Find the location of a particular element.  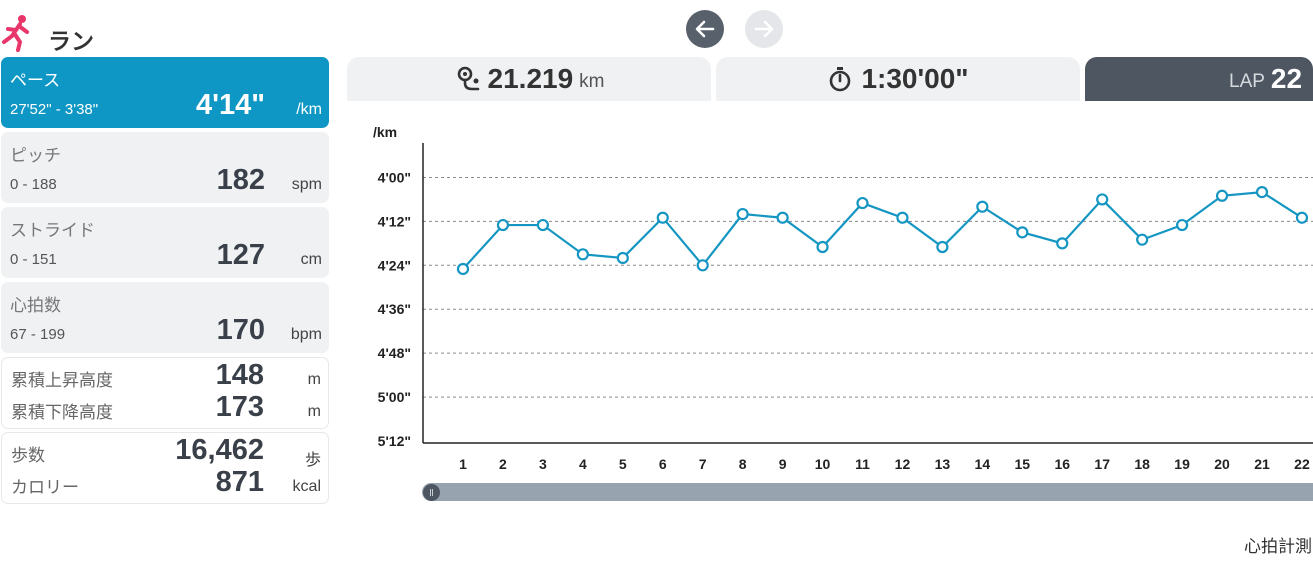

metric-card-pitch: ピッチ 0 - 188 182 spm is located at coordinates (165, 167).